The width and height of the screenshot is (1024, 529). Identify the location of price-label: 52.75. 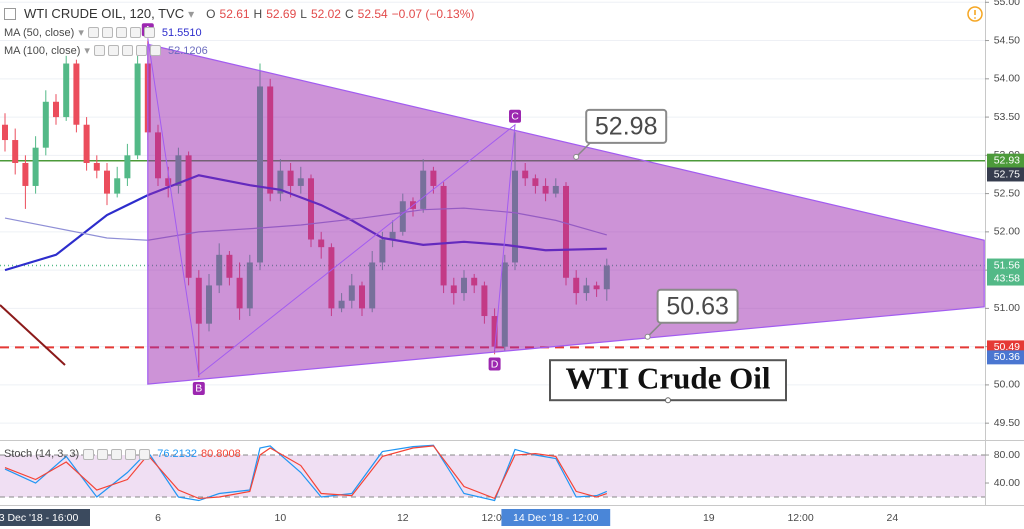
(1007, 174).